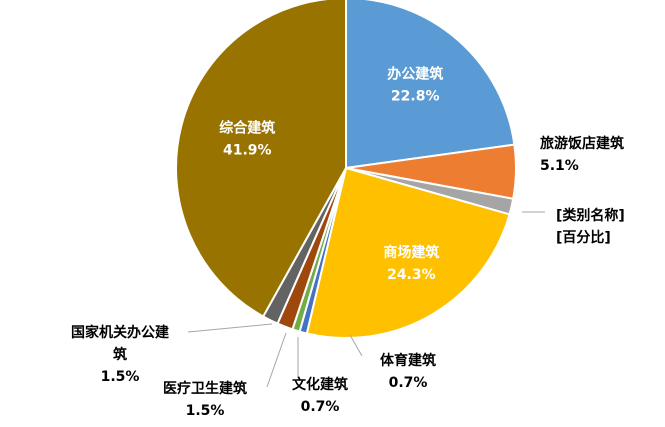 Image resolution: width=665 pixels, height=427 pixels. I want to click on slice-label-6: 医疗卫生建筑 1.5%, so click(225, 375).